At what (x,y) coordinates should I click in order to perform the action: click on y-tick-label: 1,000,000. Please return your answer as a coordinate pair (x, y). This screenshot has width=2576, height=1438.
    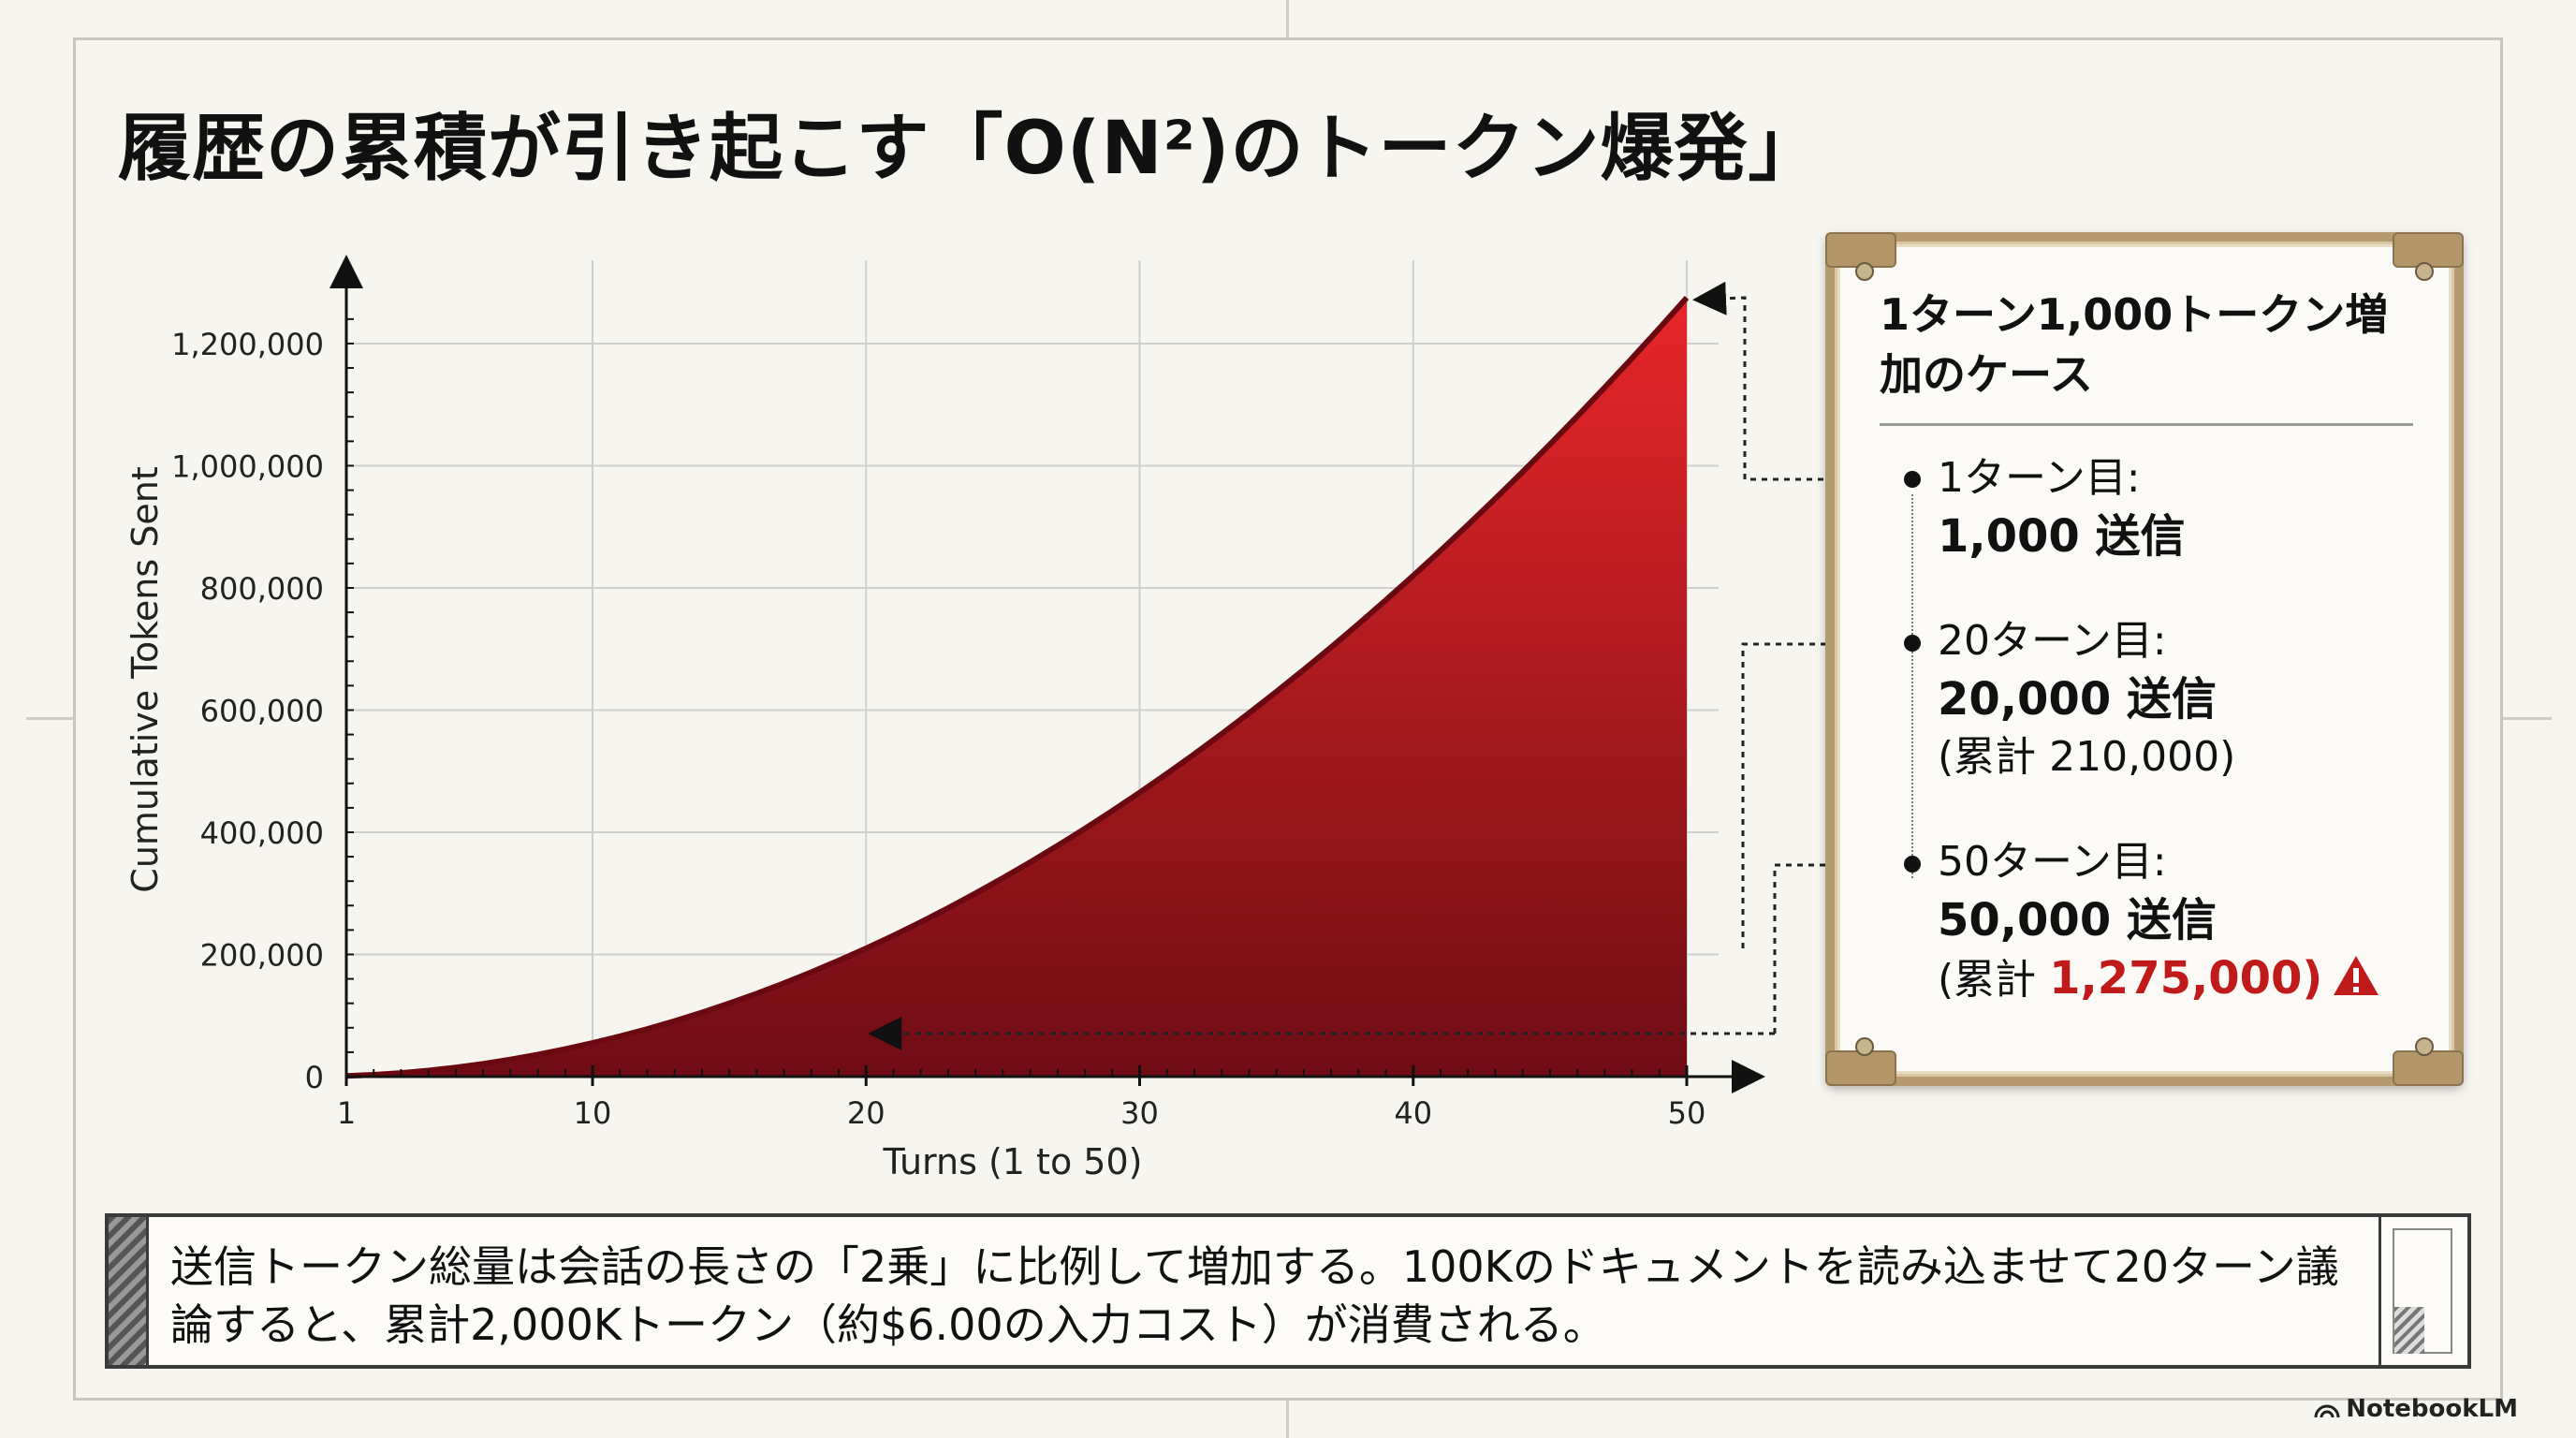
    Looking at the image, I should click on (248, 466).